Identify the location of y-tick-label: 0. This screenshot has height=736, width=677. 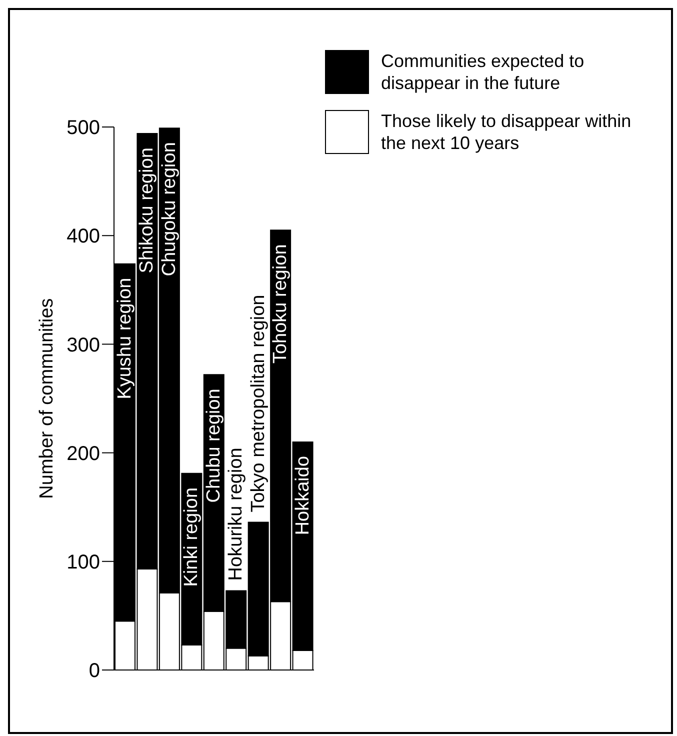
(94, 671).